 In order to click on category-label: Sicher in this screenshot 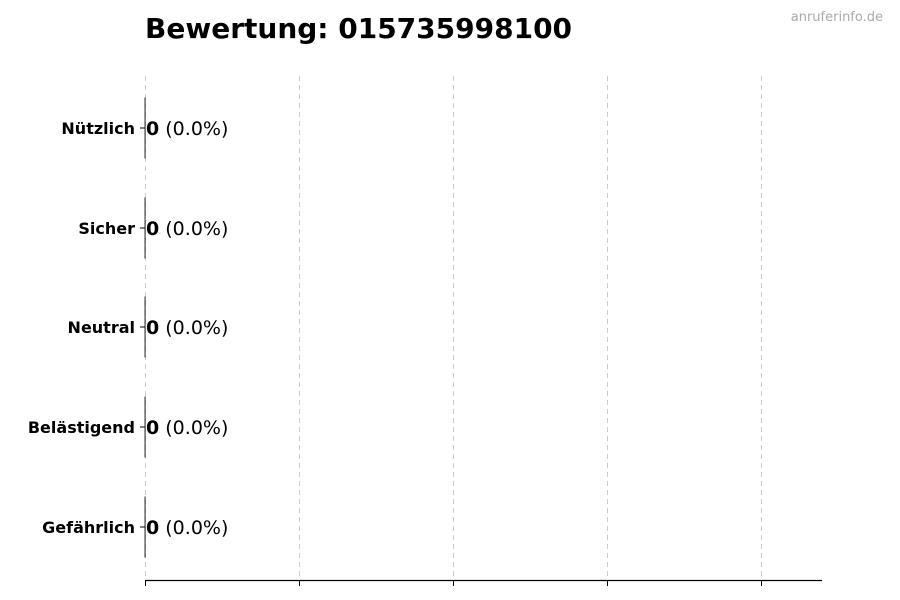, I will do `click(106, 228)`.